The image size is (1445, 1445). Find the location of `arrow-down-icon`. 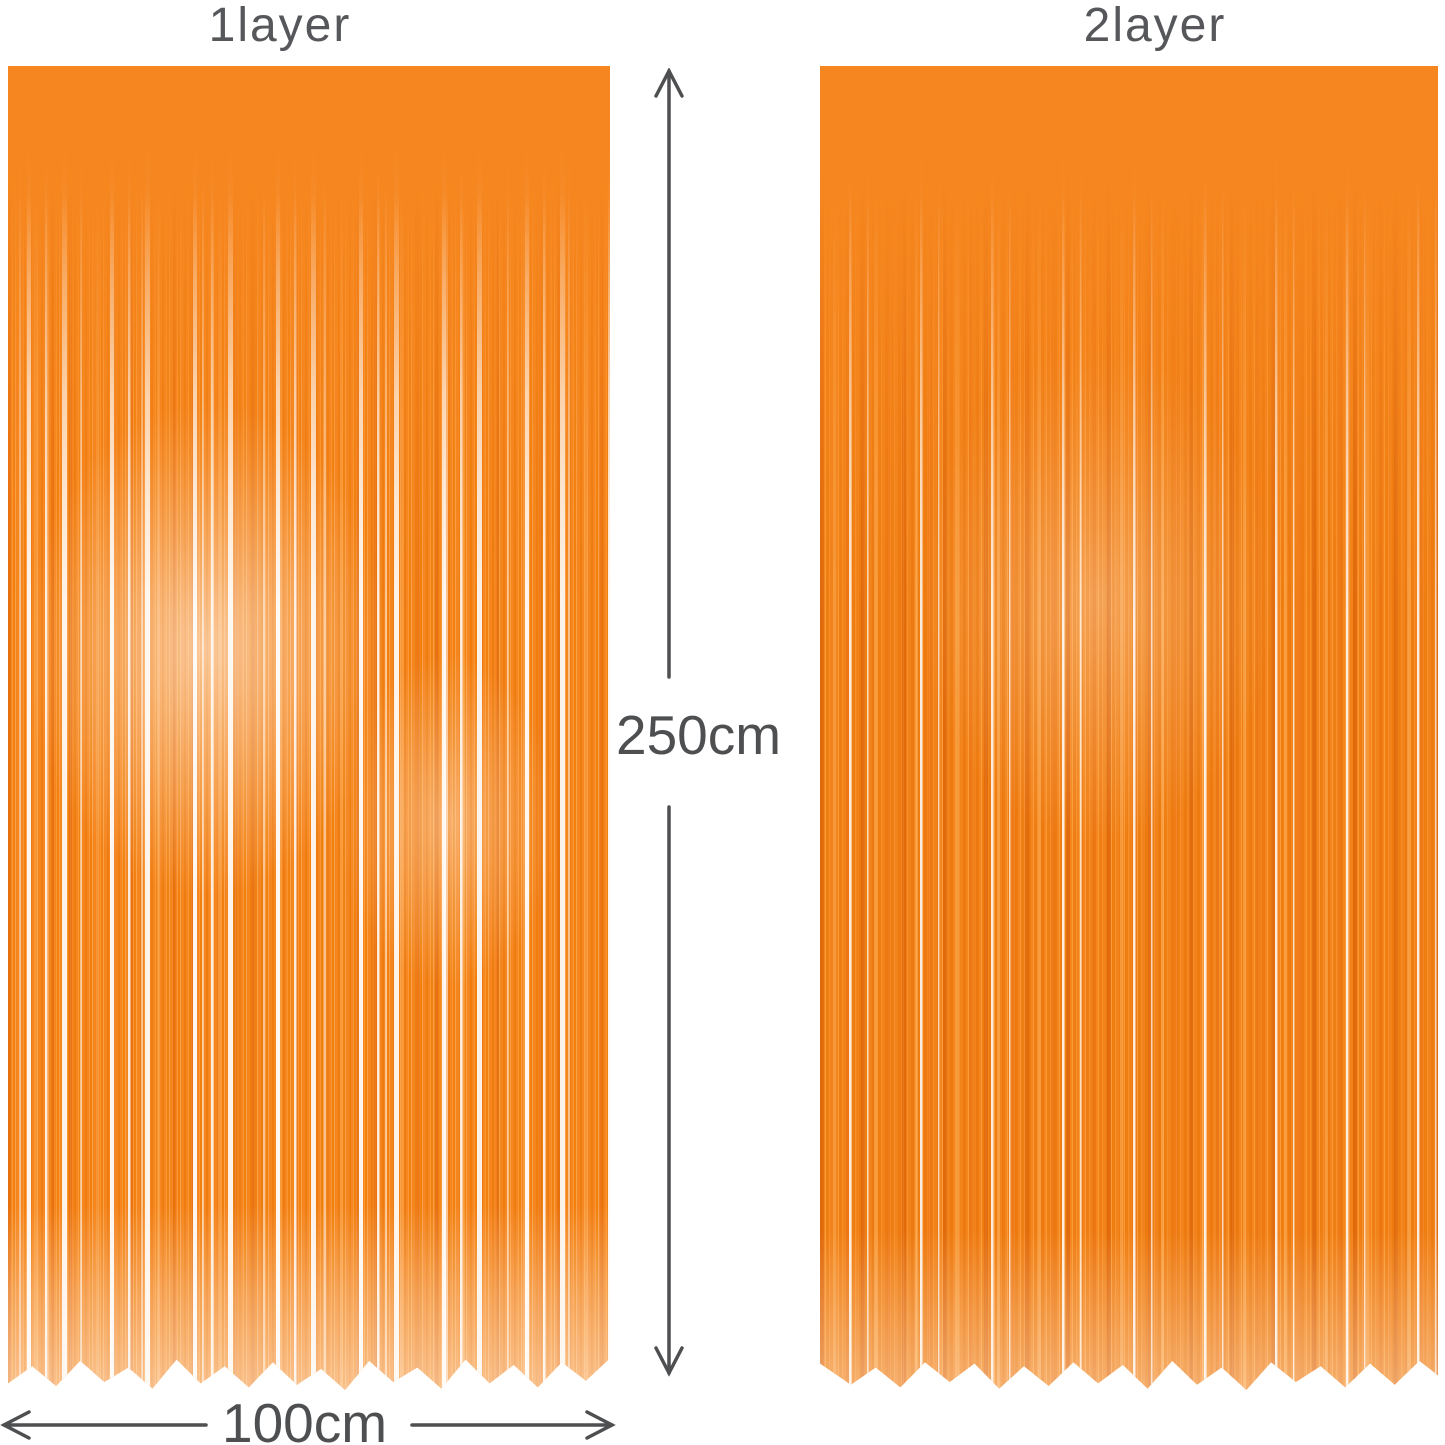

arrow-down-icon is located at coordinates (669, 1361).